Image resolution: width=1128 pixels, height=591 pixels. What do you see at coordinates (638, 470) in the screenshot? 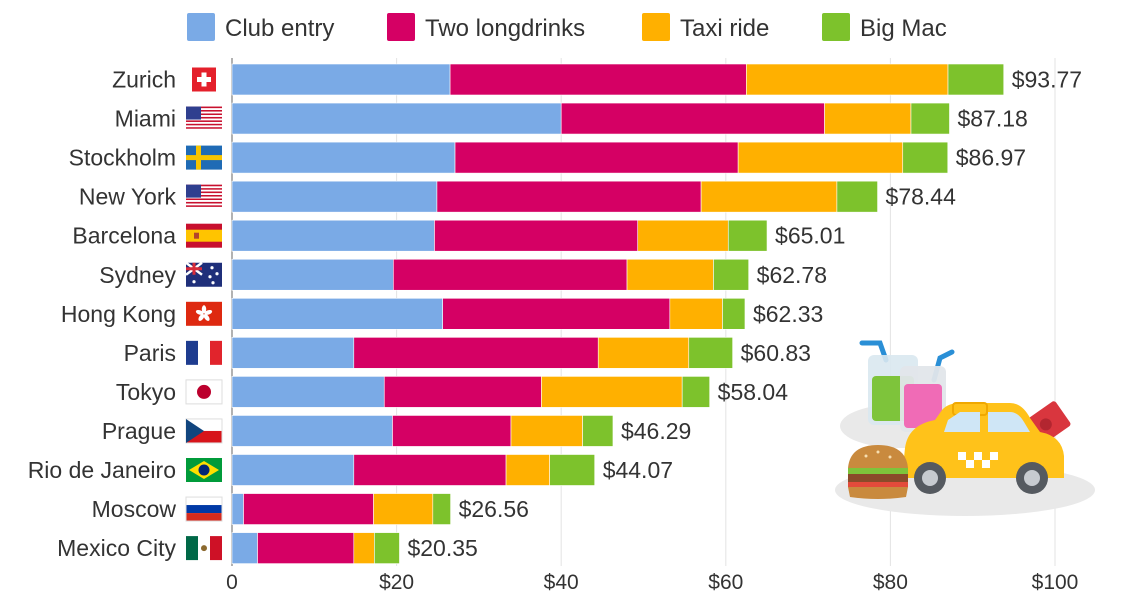
I see `total-label: $44.07` at bounding box center [638, 470].